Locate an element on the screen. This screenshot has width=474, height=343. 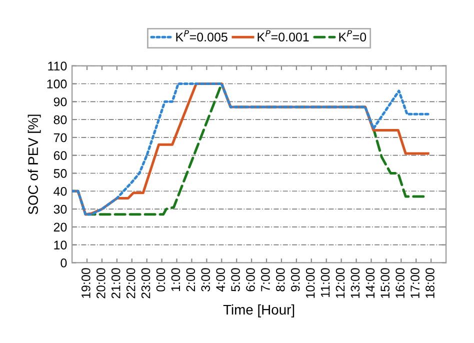
x-tick-label: 19:00 is located at coordinates (86, 283).